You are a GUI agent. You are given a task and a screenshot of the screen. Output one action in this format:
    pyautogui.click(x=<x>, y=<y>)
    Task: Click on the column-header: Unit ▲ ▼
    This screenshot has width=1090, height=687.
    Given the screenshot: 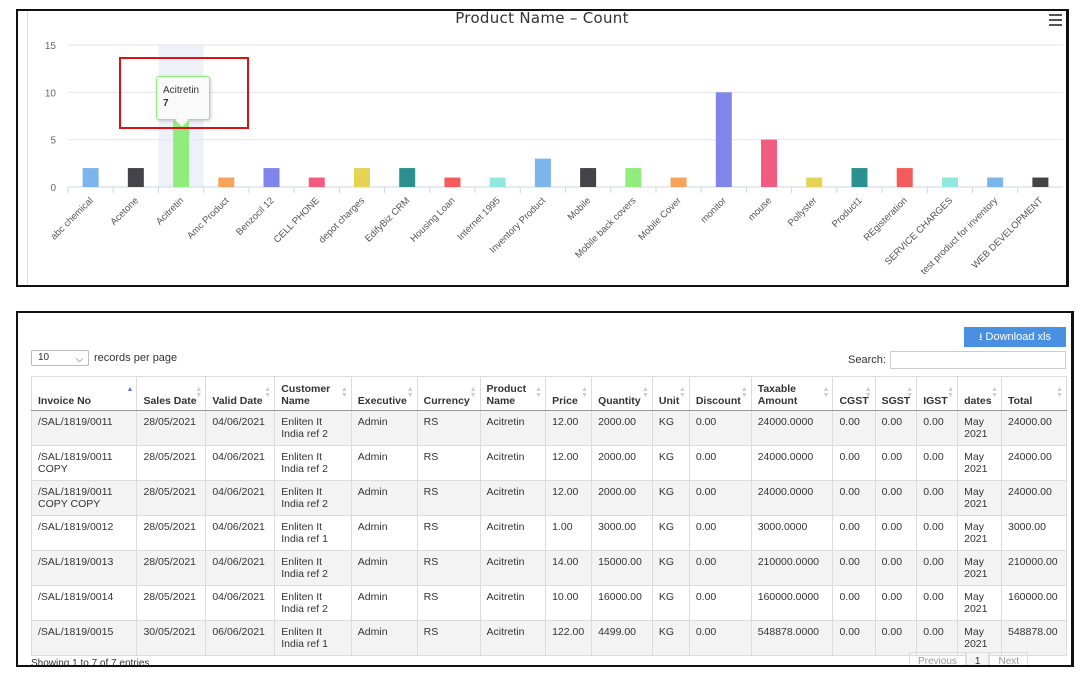 What is the action you would take?
    pyautogui.click(x=670, y=393)
    